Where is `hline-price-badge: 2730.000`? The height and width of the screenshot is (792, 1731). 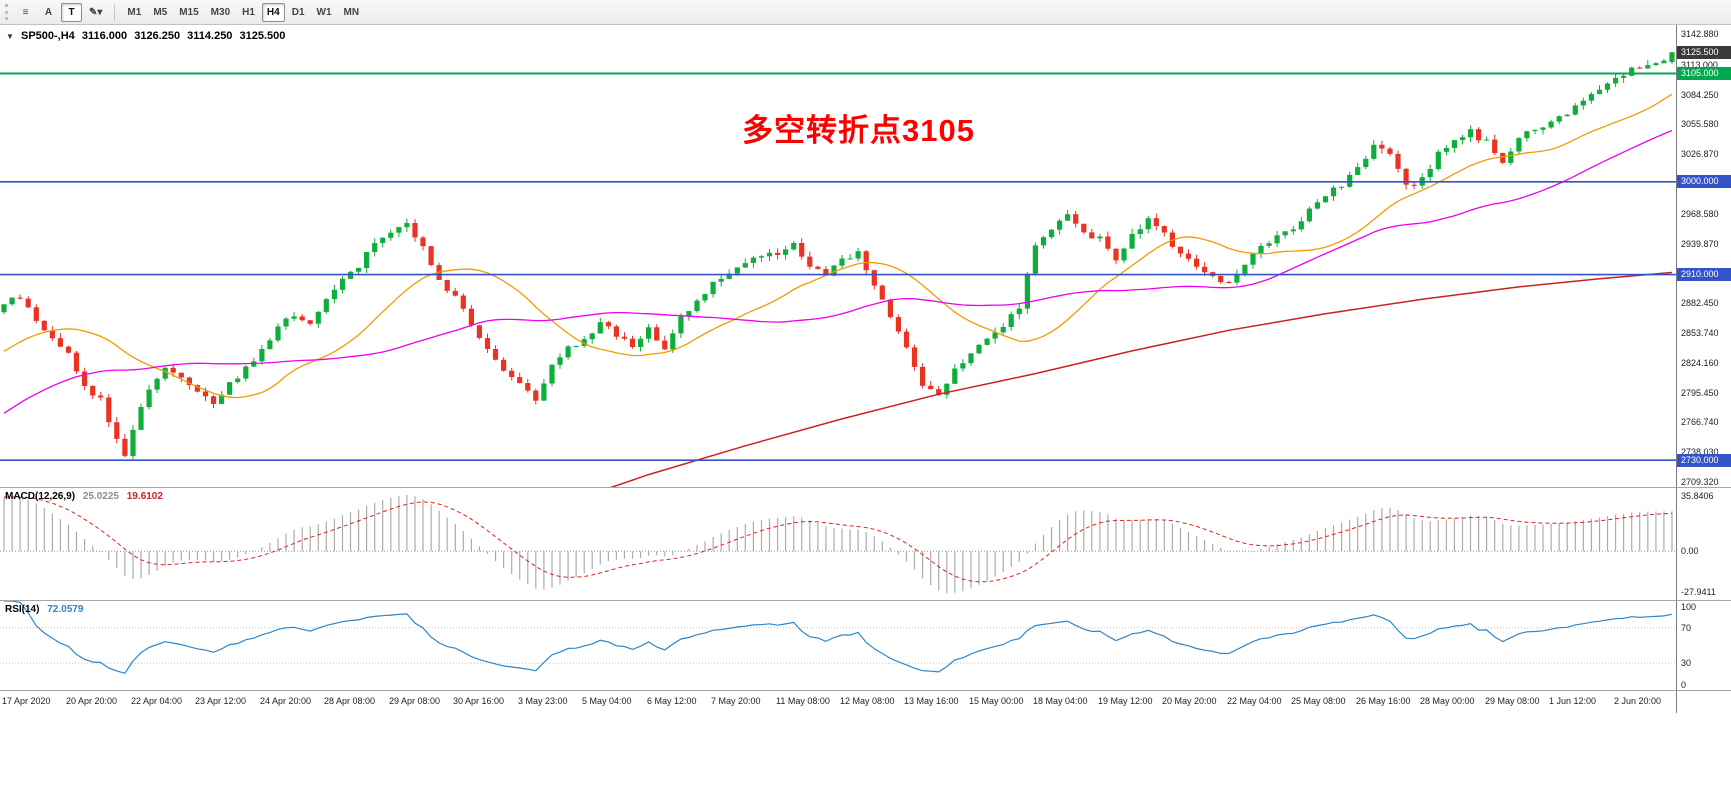
hline-price-badge: 2730.000 is located at coordinates (1704, 460).